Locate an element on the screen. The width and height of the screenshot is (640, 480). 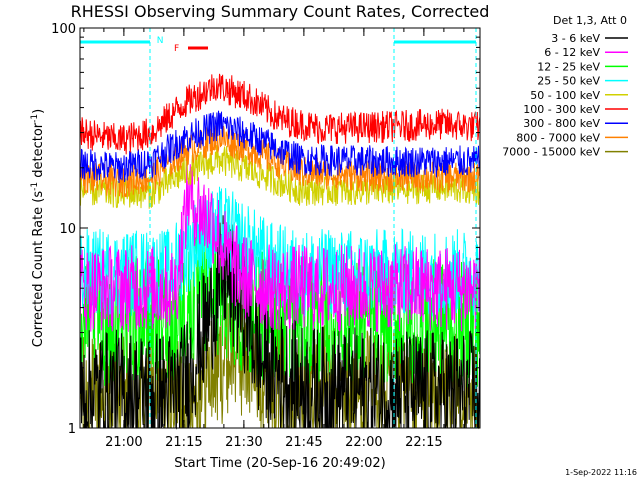
y-axis-label: Corrected Count Rate (s-1 detector-1) is located at coordinates (38, 228).